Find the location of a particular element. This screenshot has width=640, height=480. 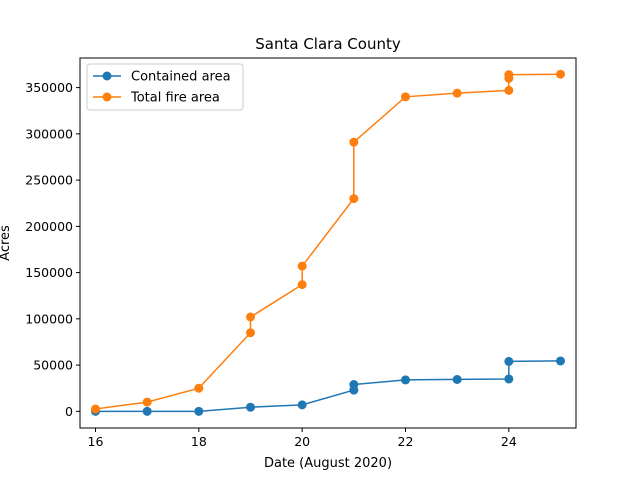

legend: Contained area Total fire area is located at coordinates (165, 87).